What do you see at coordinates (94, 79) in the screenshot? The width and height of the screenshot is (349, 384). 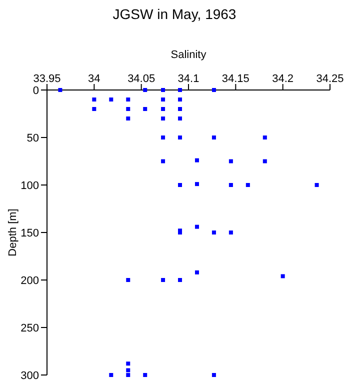 I see `x-tick-label: 34` at bounding box center [94, 79].